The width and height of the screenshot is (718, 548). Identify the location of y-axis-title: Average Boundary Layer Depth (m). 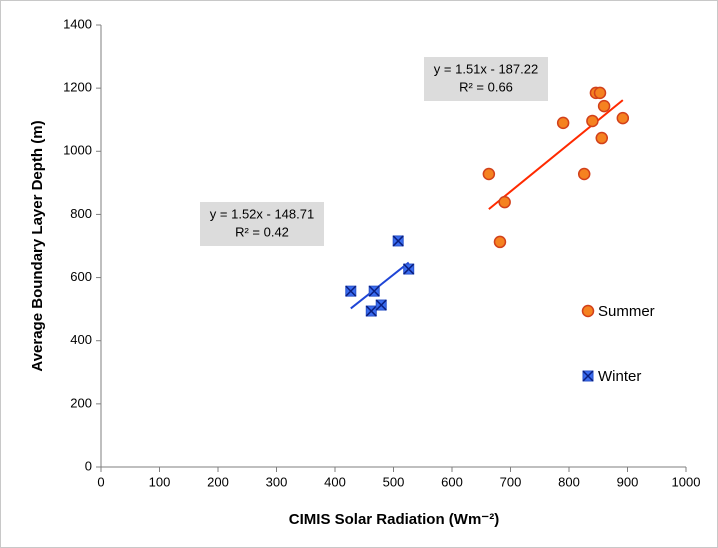
(37, 245).